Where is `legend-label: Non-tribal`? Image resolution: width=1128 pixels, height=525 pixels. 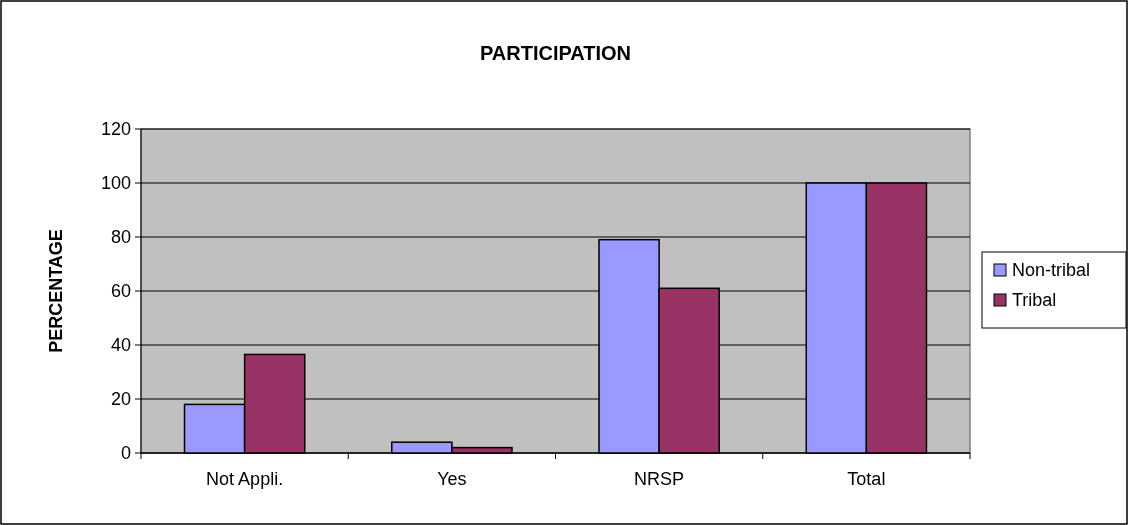 legend-label: Non-tribal is located at coordinates (1051, 270).